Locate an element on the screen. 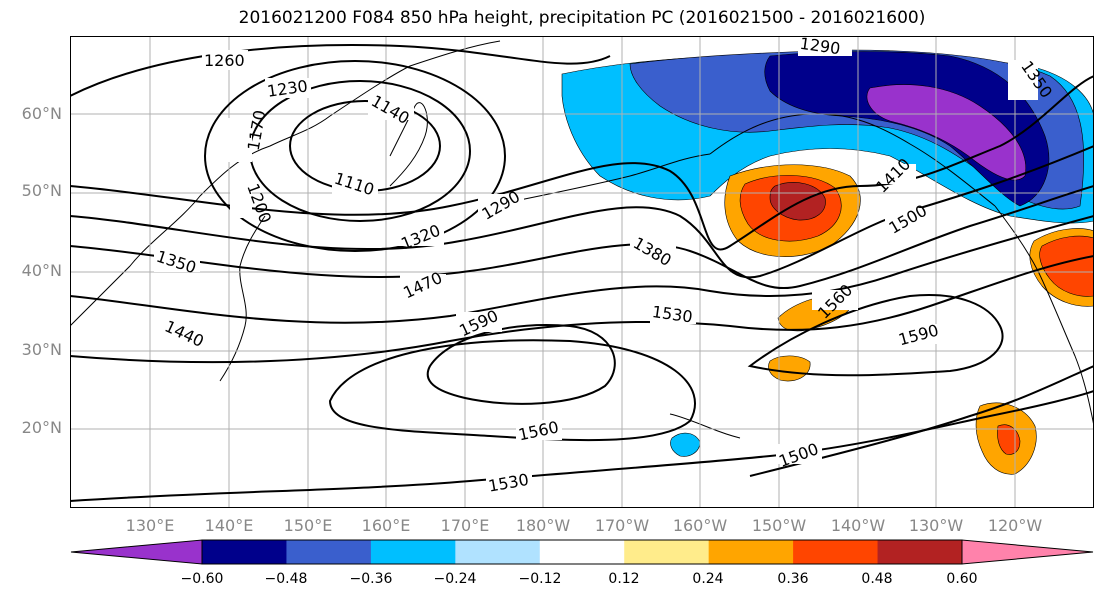  coast-alaska is located at coordinates (852, 160).